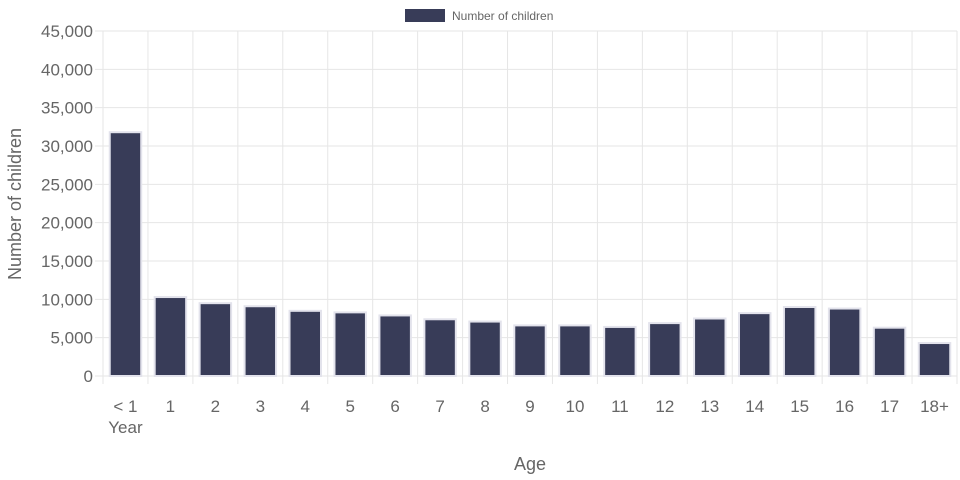  Describe the element at coordinates (425, 15) in the screenshot. I see `legend-swatch` at that location.